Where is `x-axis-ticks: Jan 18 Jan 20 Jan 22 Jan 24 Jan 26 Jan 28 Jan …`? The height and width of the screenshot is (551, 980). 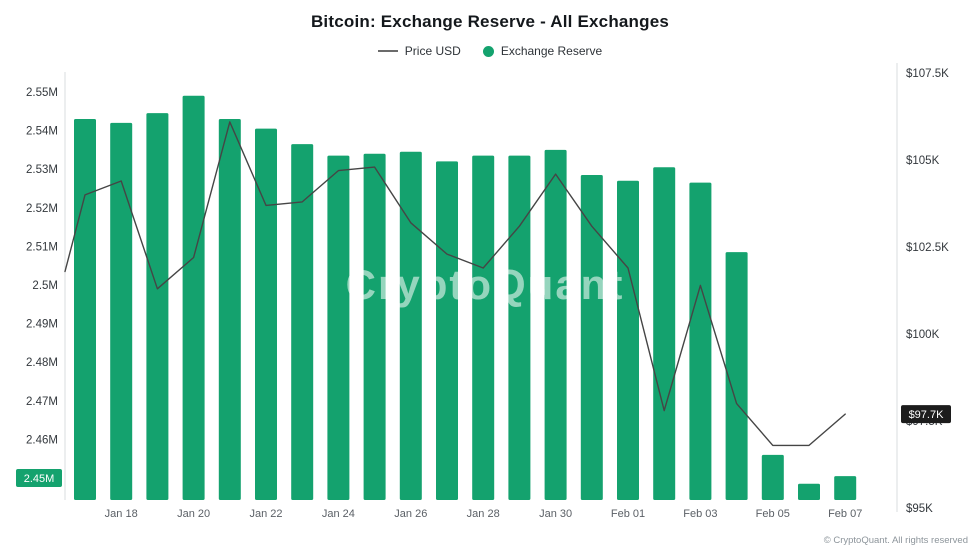 x-axis-ticks: Jan 18 Jan 20 Jan 22 Jan 24 Jan 26 Jan 28 Jan … is located at coordinates (484, 514).